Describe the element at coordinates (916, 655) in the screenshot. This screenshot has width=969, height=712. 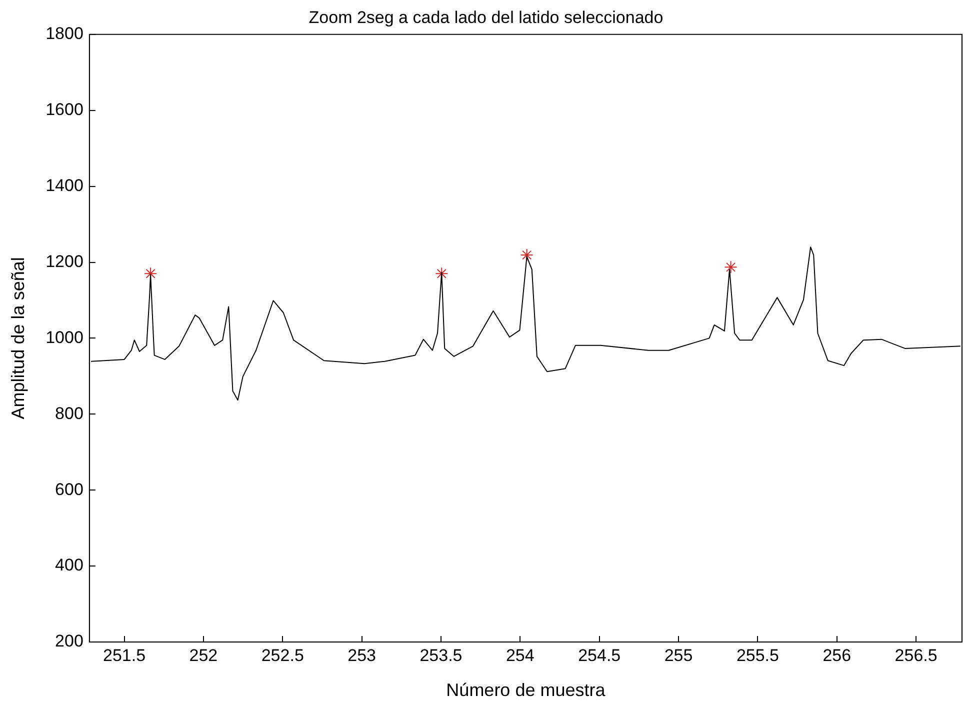
I see `x-tick-label: 256.5` at that location.